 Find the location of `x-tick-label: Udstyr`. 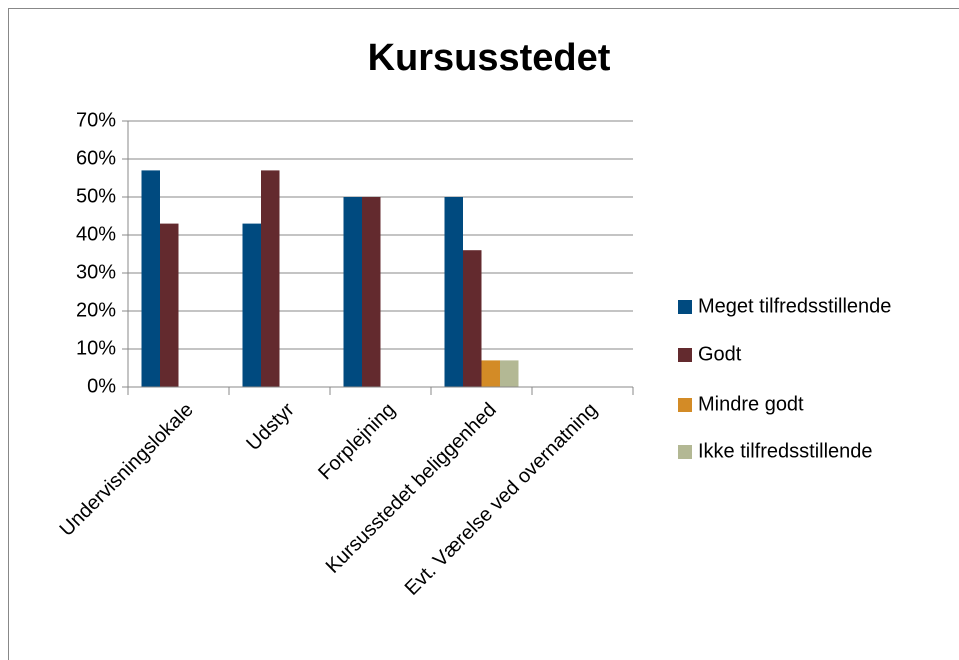

x-tick-label: Udstyr is located at coordinates (270, 426).